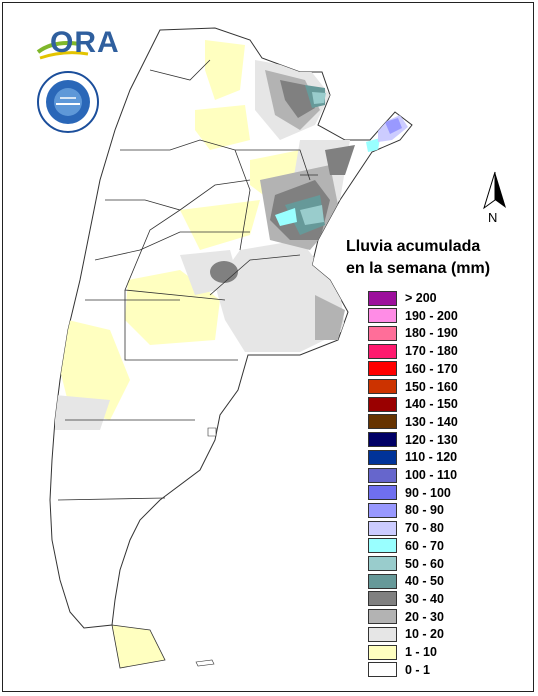 Image resolution: width=538 pixels, height=696 pixels. I want to click on legend-label: 120 - 130, so click(431, 439).